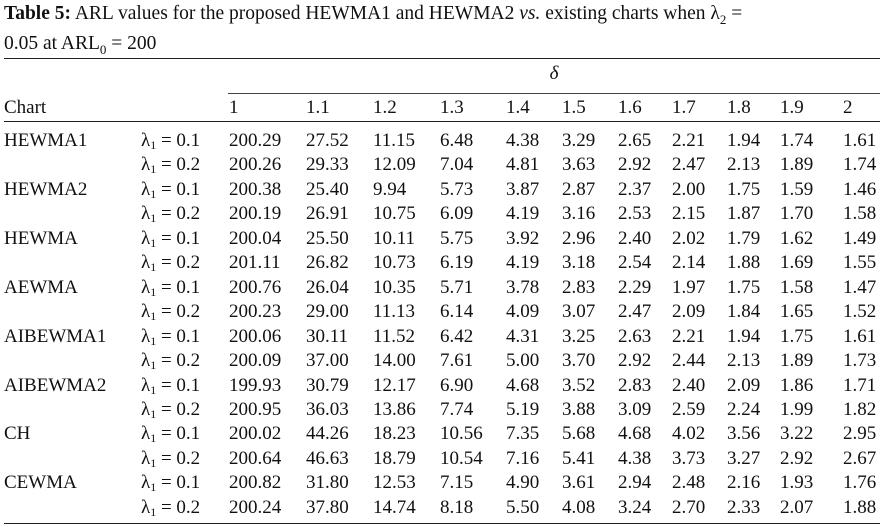 The height and width of the screenshot is (527, 884). What do you see at coordinates (635, 287) in the screenshot?
I see `arl-cell: 2.29` at bounding box center [635, 287].